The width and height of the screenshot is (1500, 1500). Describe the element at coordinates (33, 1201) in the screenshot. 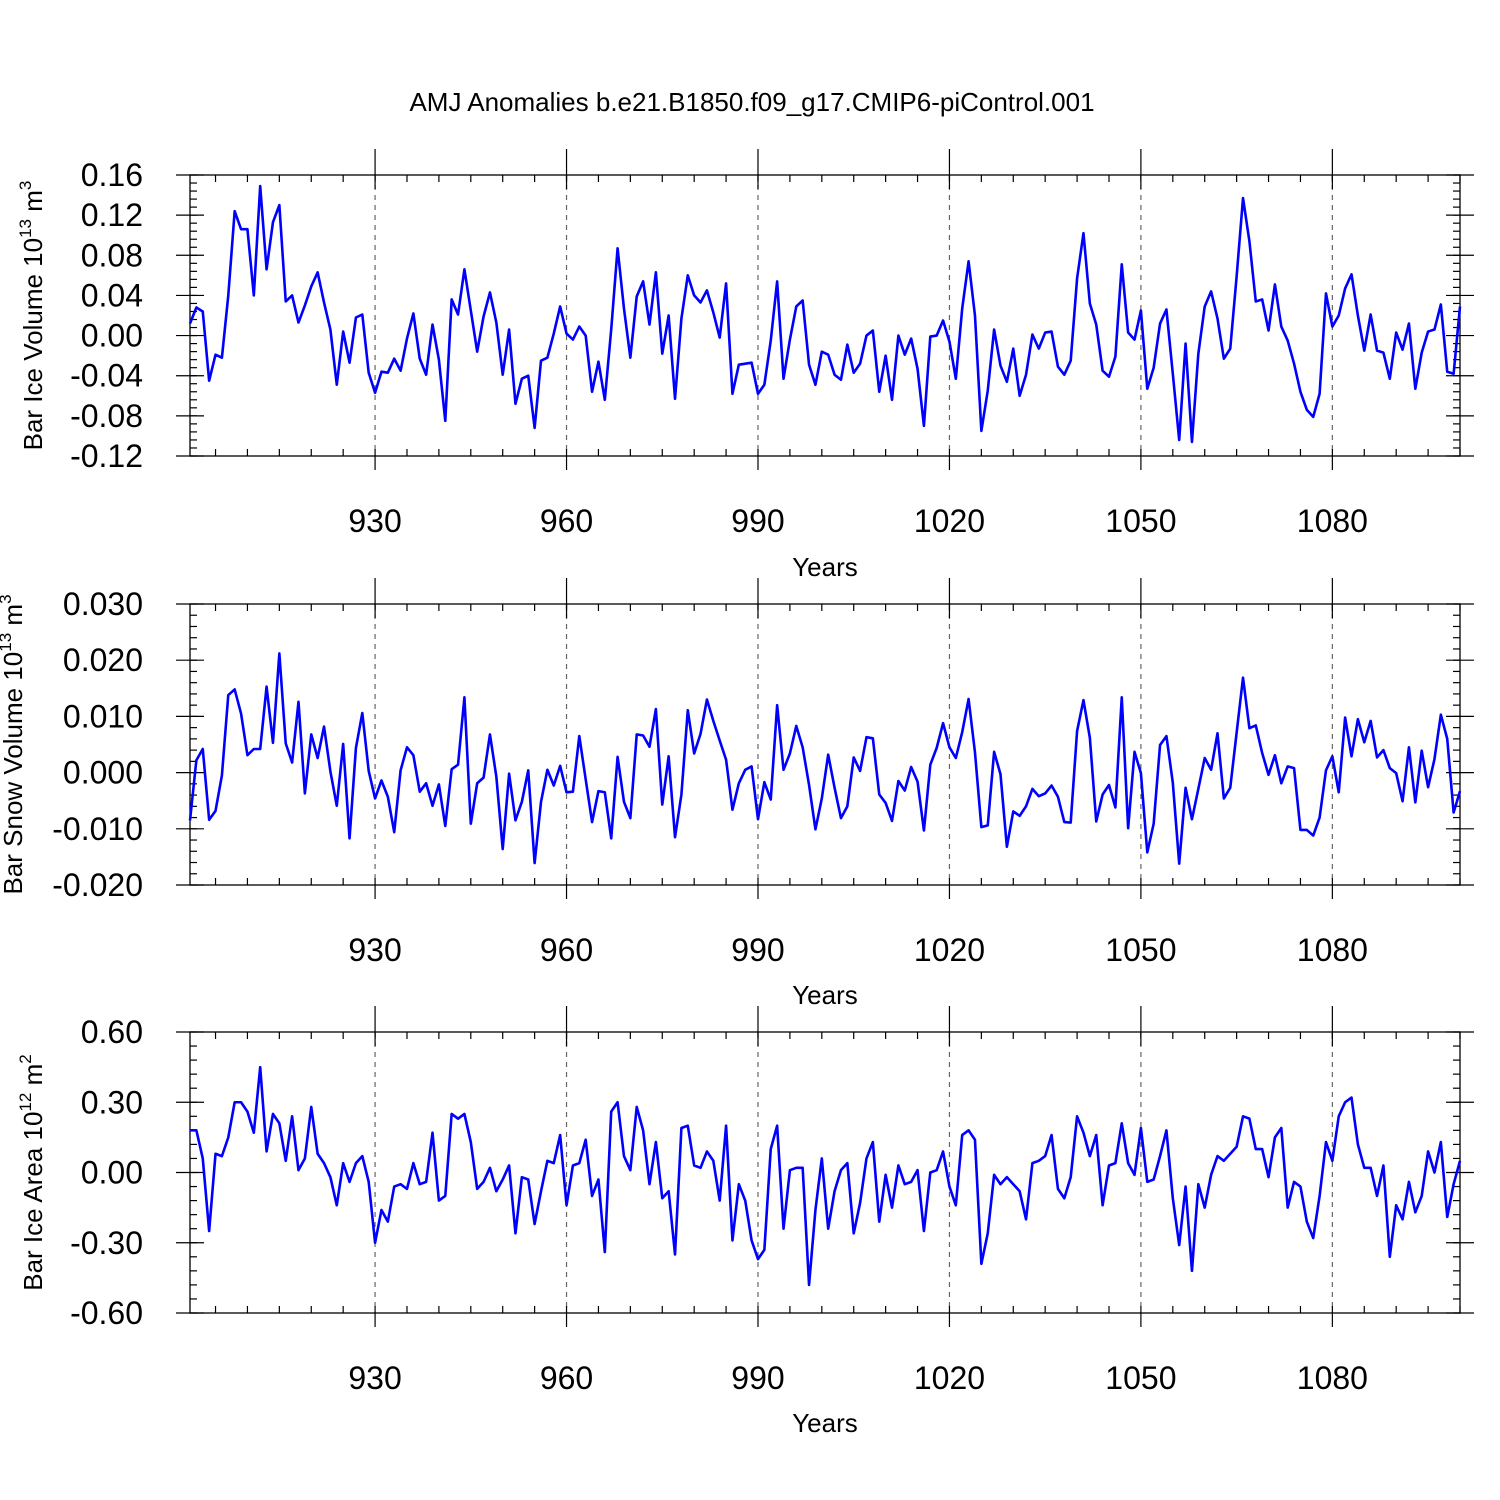

I see `y-axis-label-text: Bar Ice Area 10` at that location.